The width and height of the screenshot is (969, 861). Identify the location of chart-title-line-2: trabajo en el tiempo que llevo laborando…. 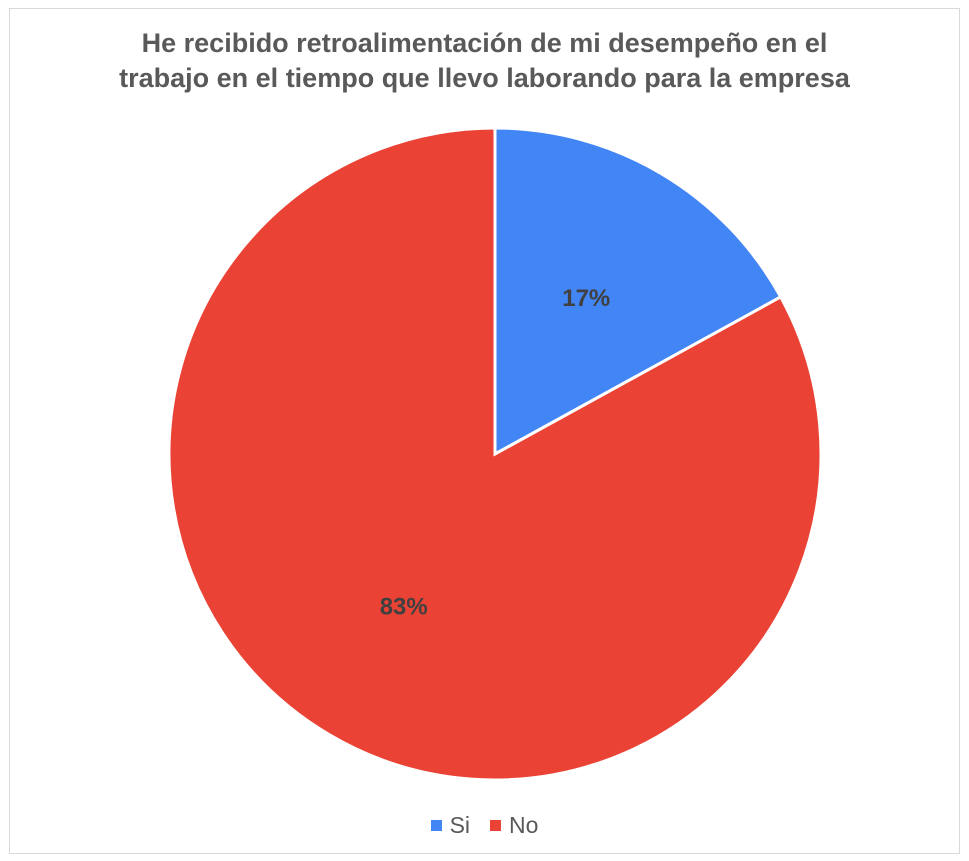
(484, 78).